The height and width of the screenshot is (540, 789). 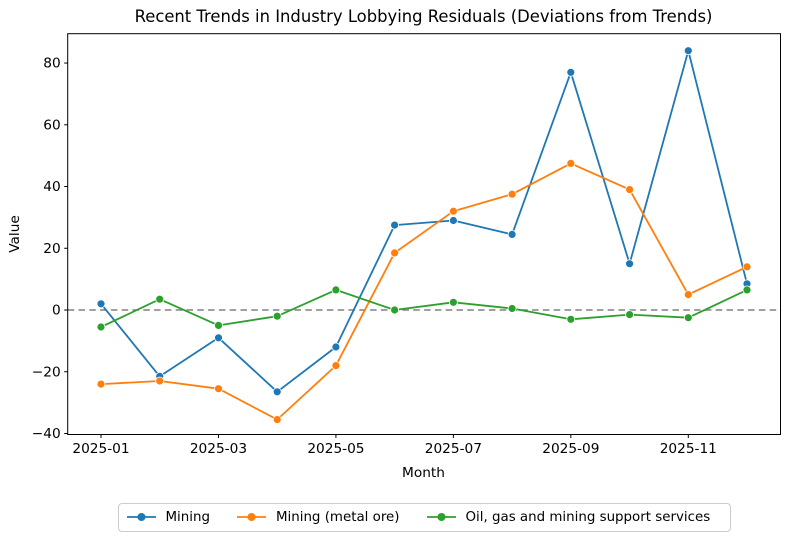 I want to click on x-axis-label: Month, so click(x=423, y=473).